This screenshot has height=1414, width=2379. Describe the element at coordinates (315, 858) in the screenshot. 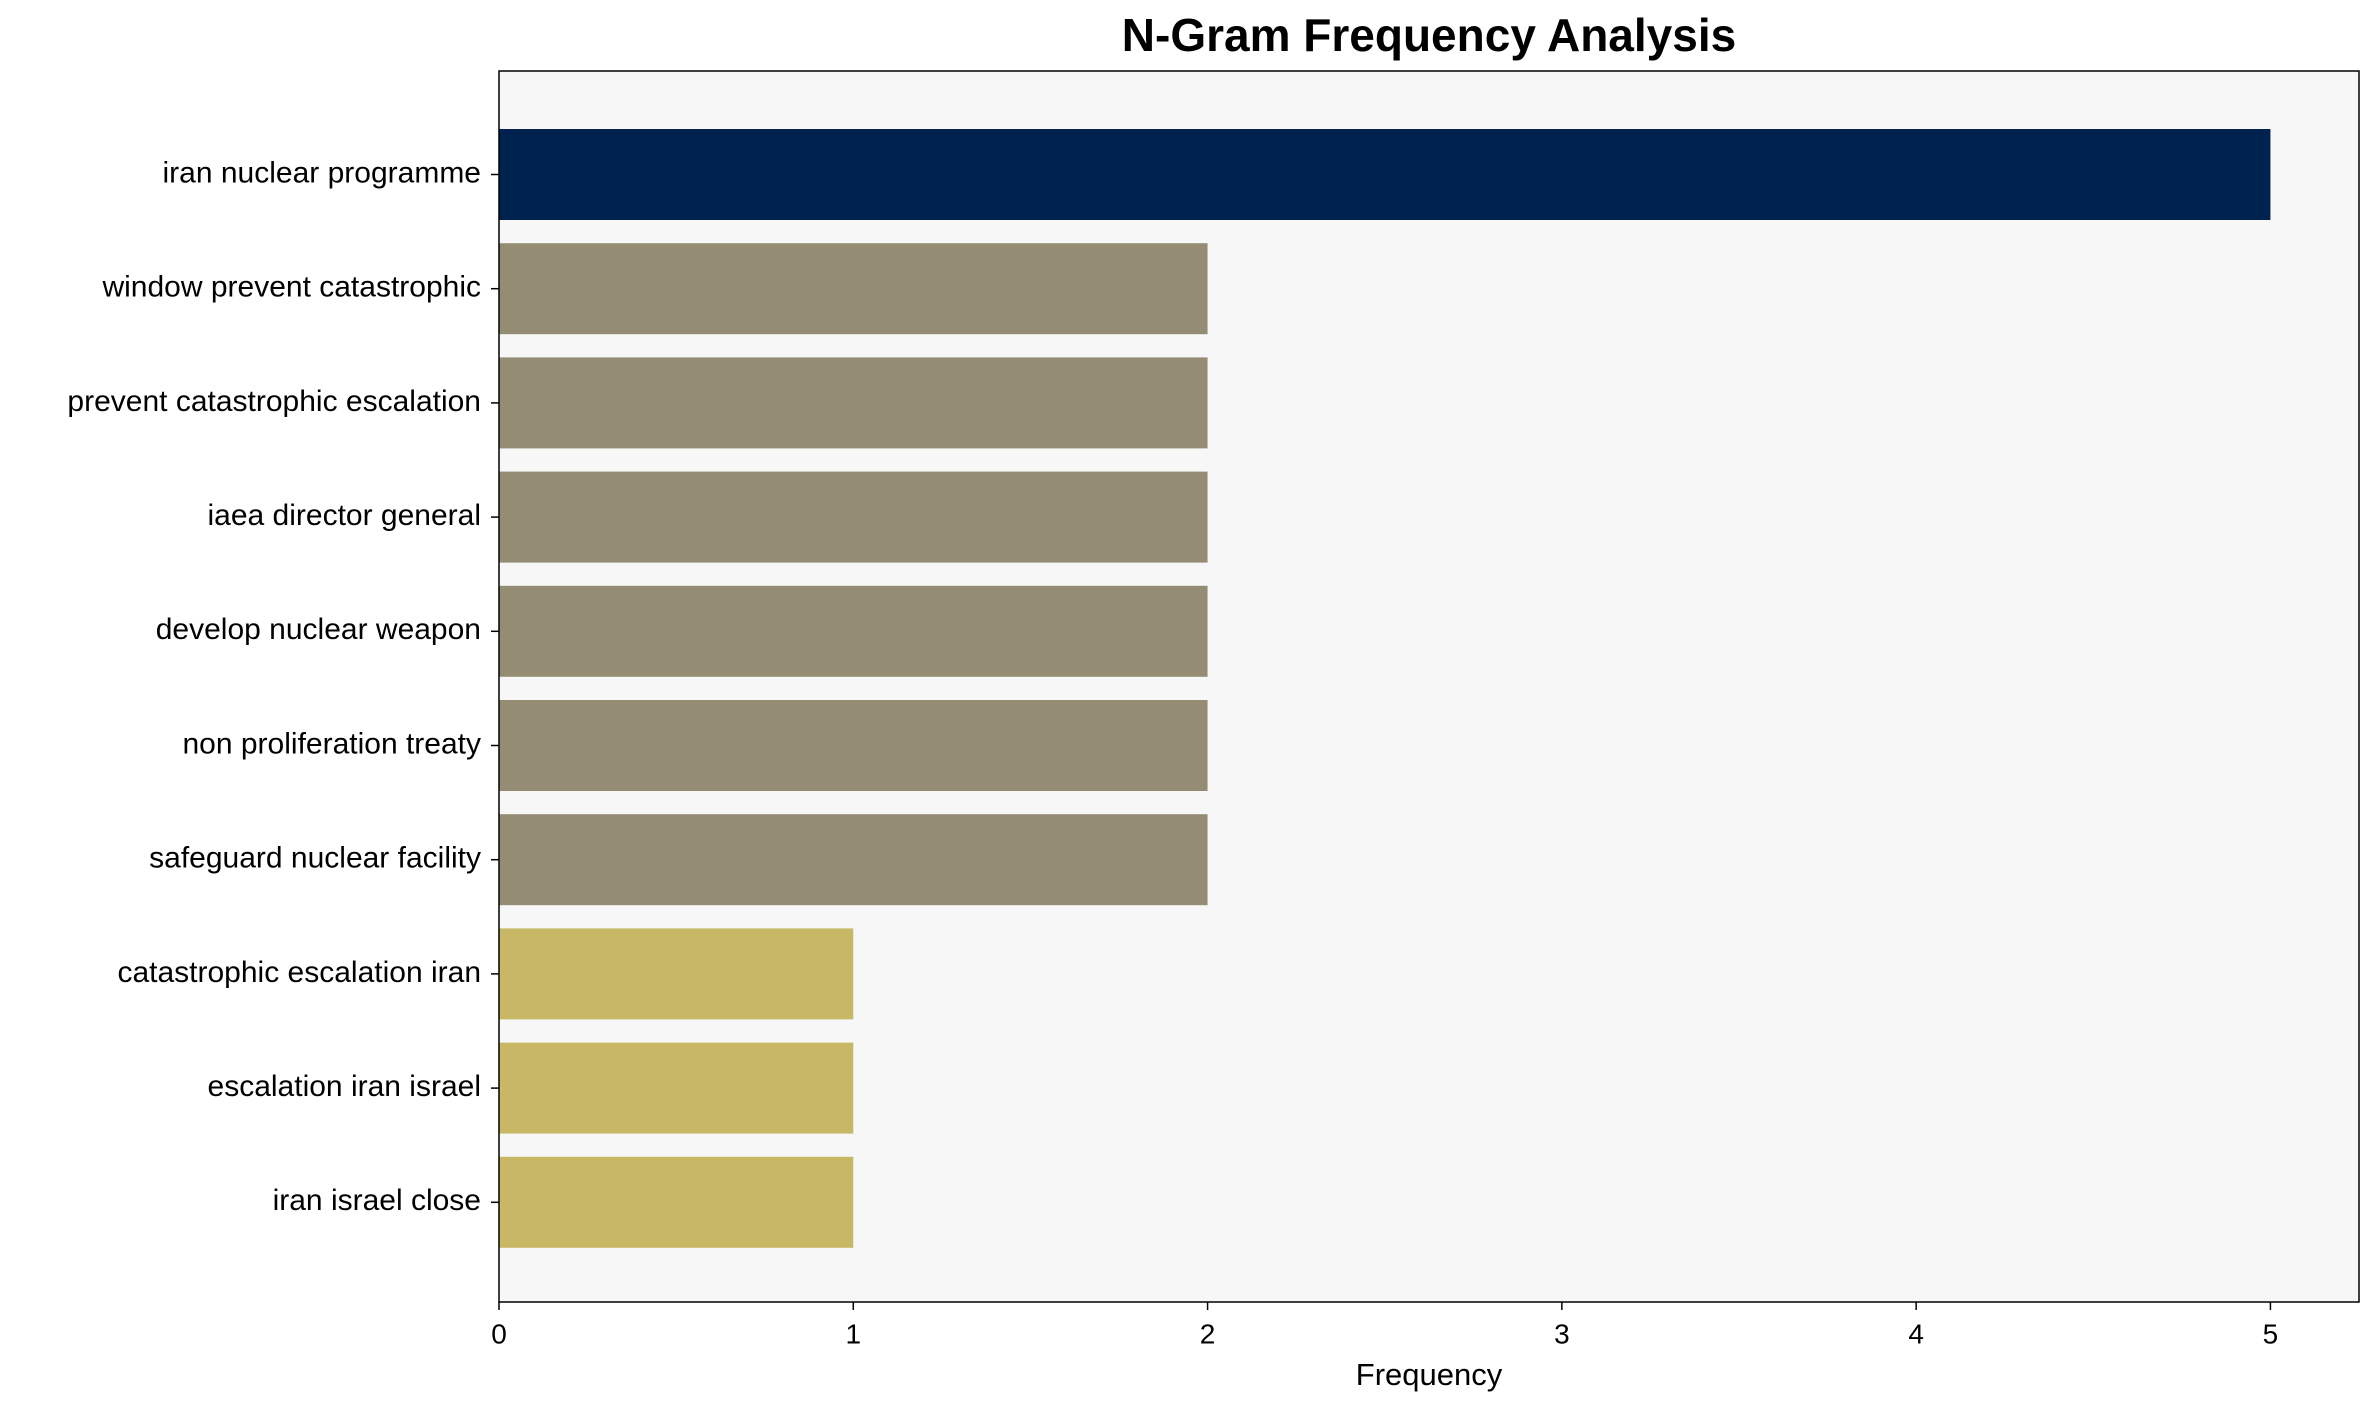

I see `y-tick-label: safeguard nuclear facility` at that location.